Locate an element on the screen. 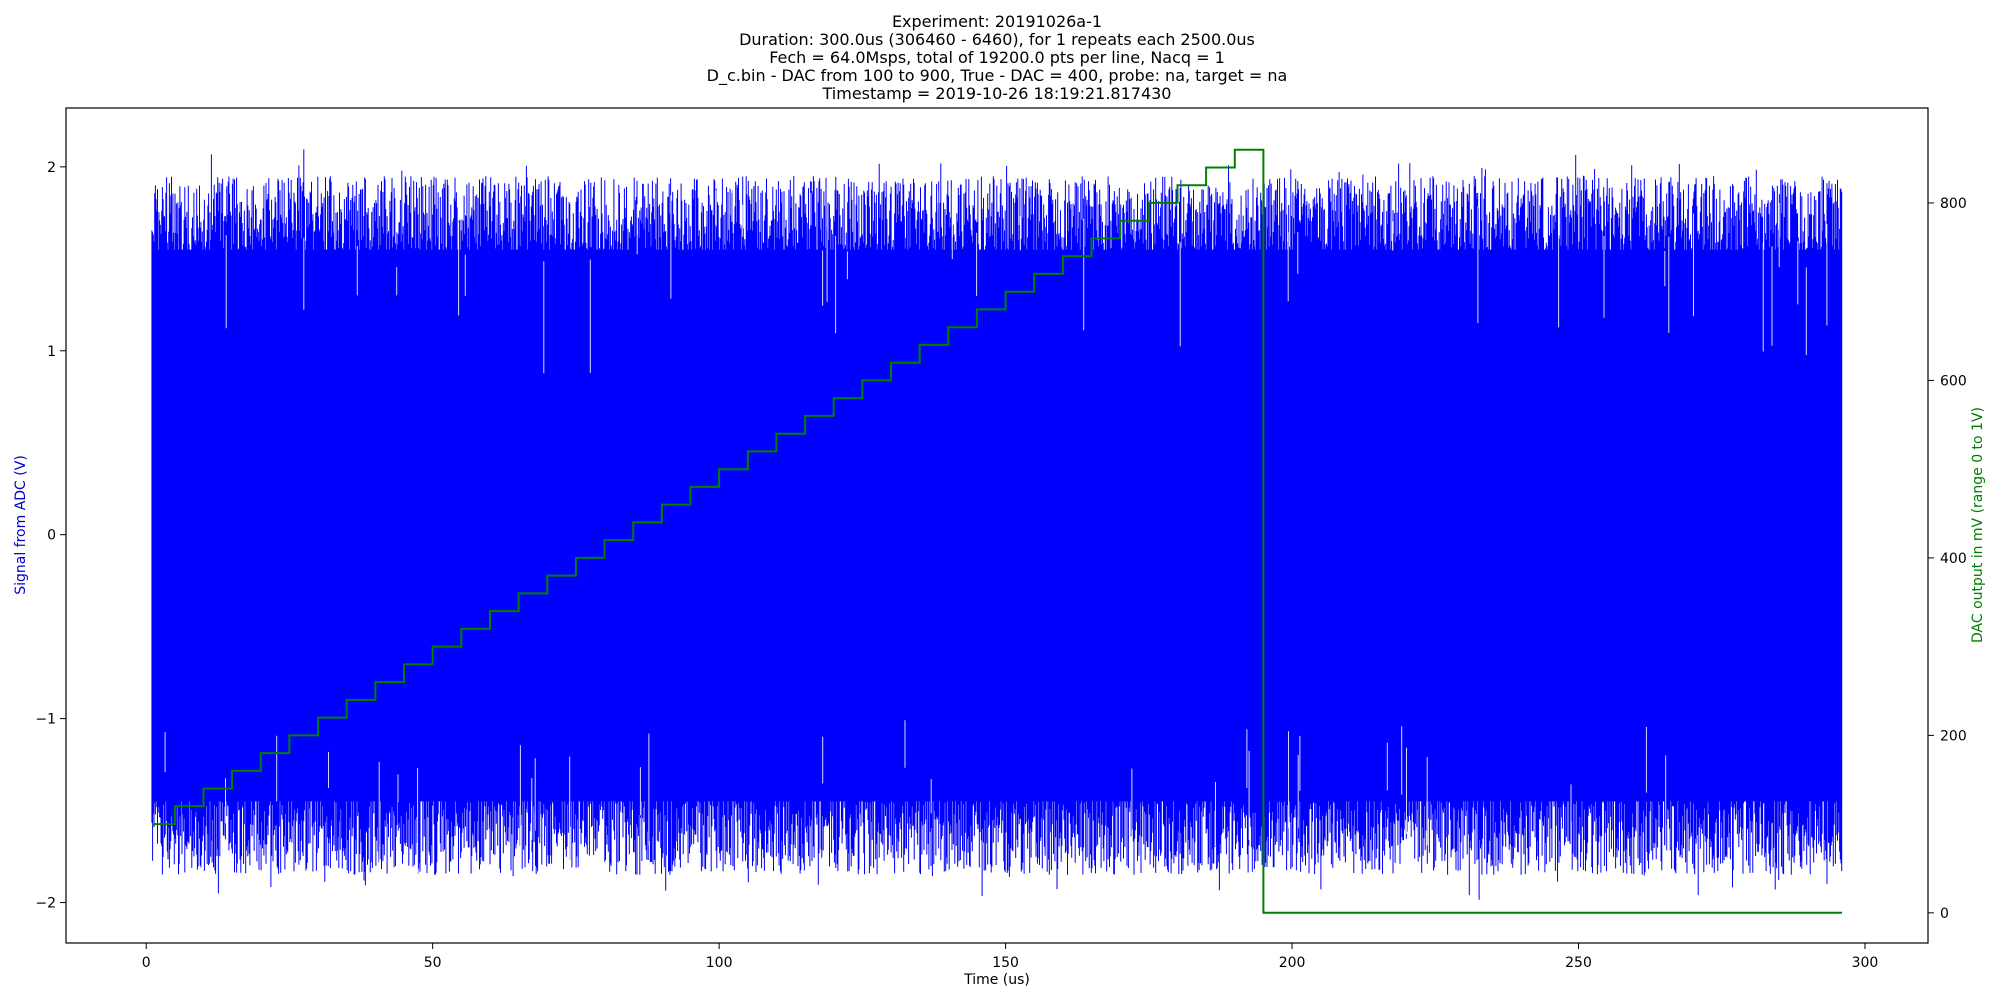 The height and width of the screenshot is (1000, 2000). right-y-tick-label: 400 is located at coordinates (1953, 559).